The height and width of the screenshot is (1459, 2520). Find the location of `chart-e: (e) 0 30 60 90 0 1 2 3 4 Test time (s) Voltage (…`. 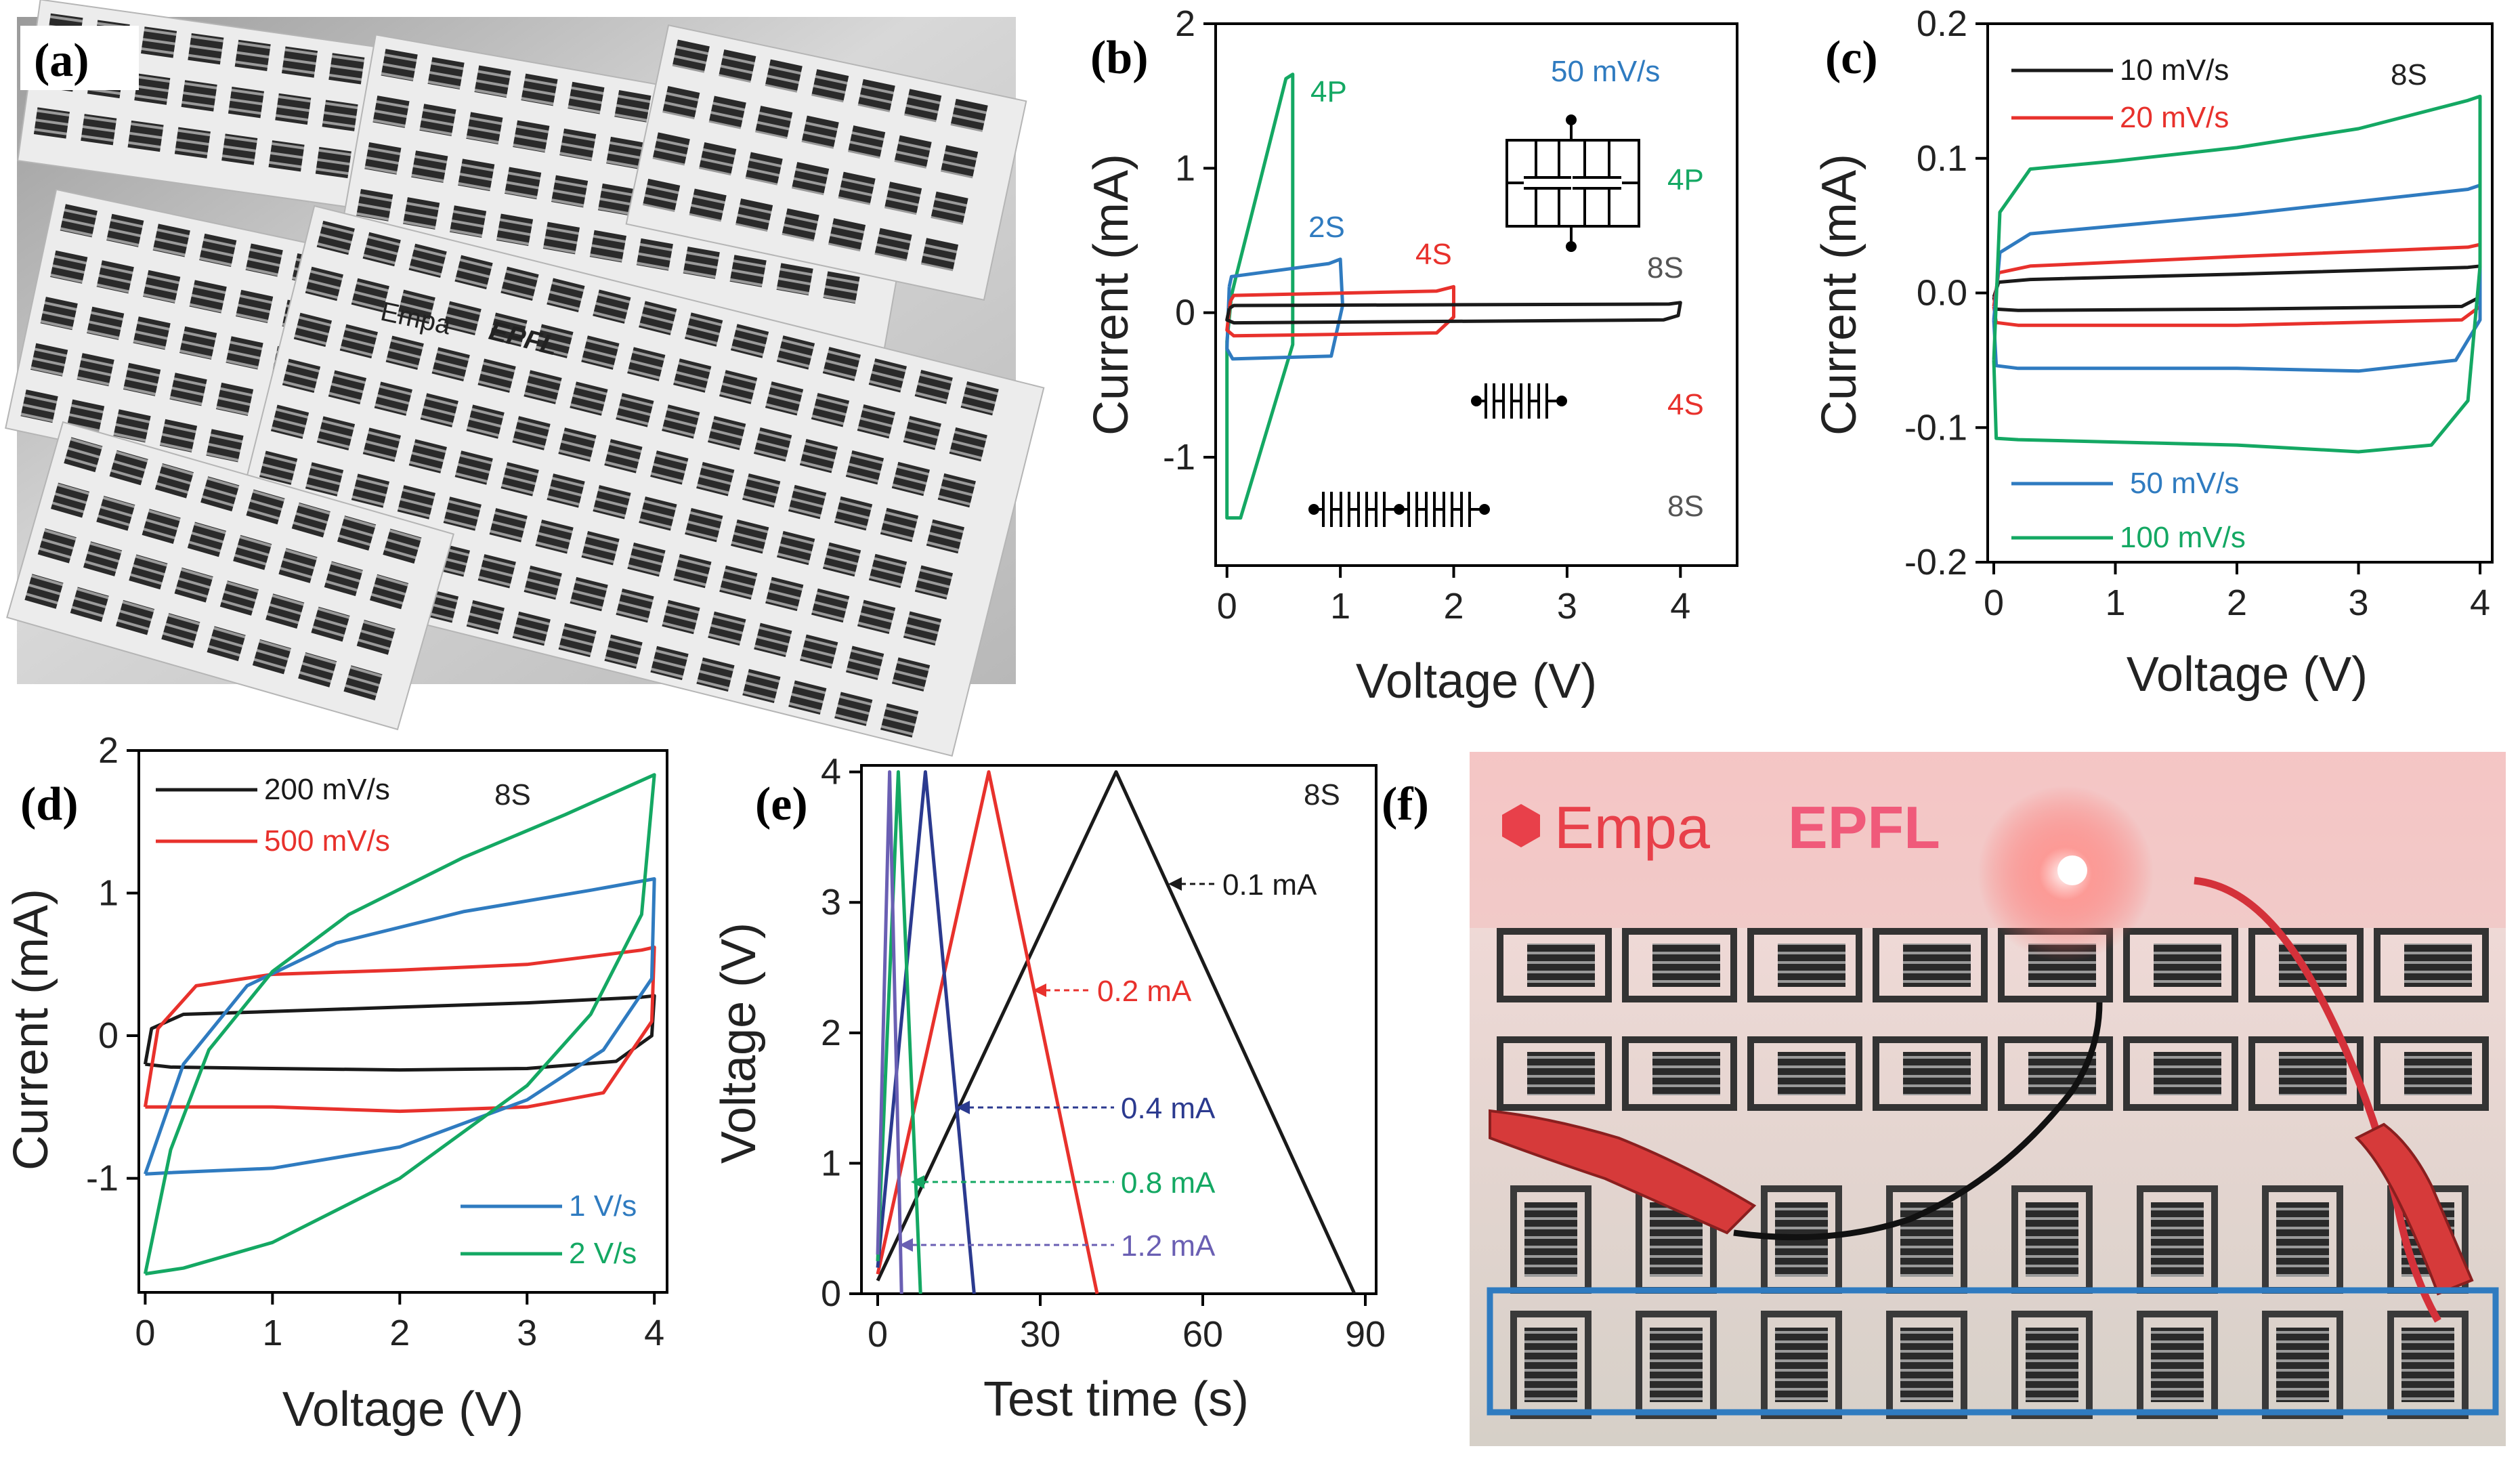

chart-e: (e) 0 30 60 90 0 1 2 3 4 Test time (s) Voltage (… is located at coordinates (1049, 1089).